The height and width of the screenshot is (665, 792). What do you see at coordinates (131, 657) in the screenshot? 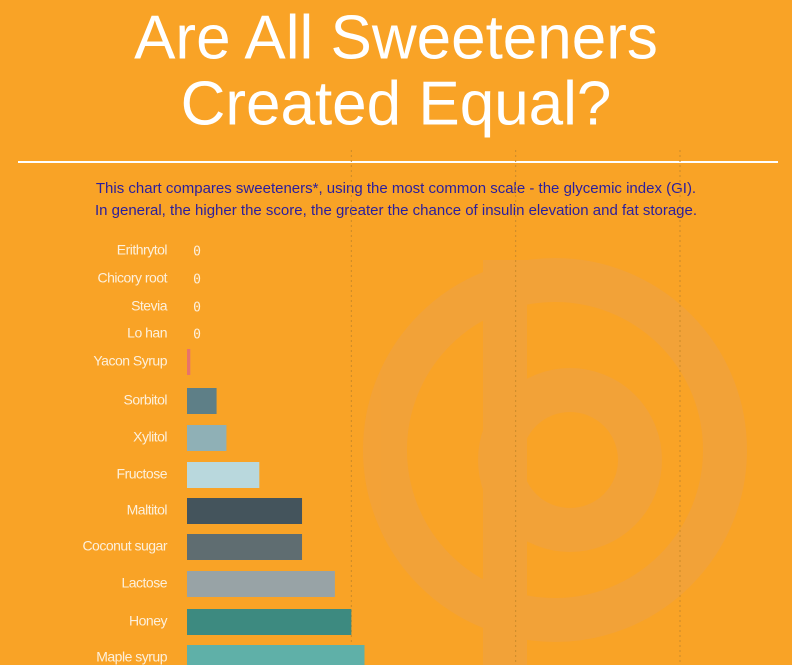
I see `category-label: Maple syrup` at bounding box center [131, 657].